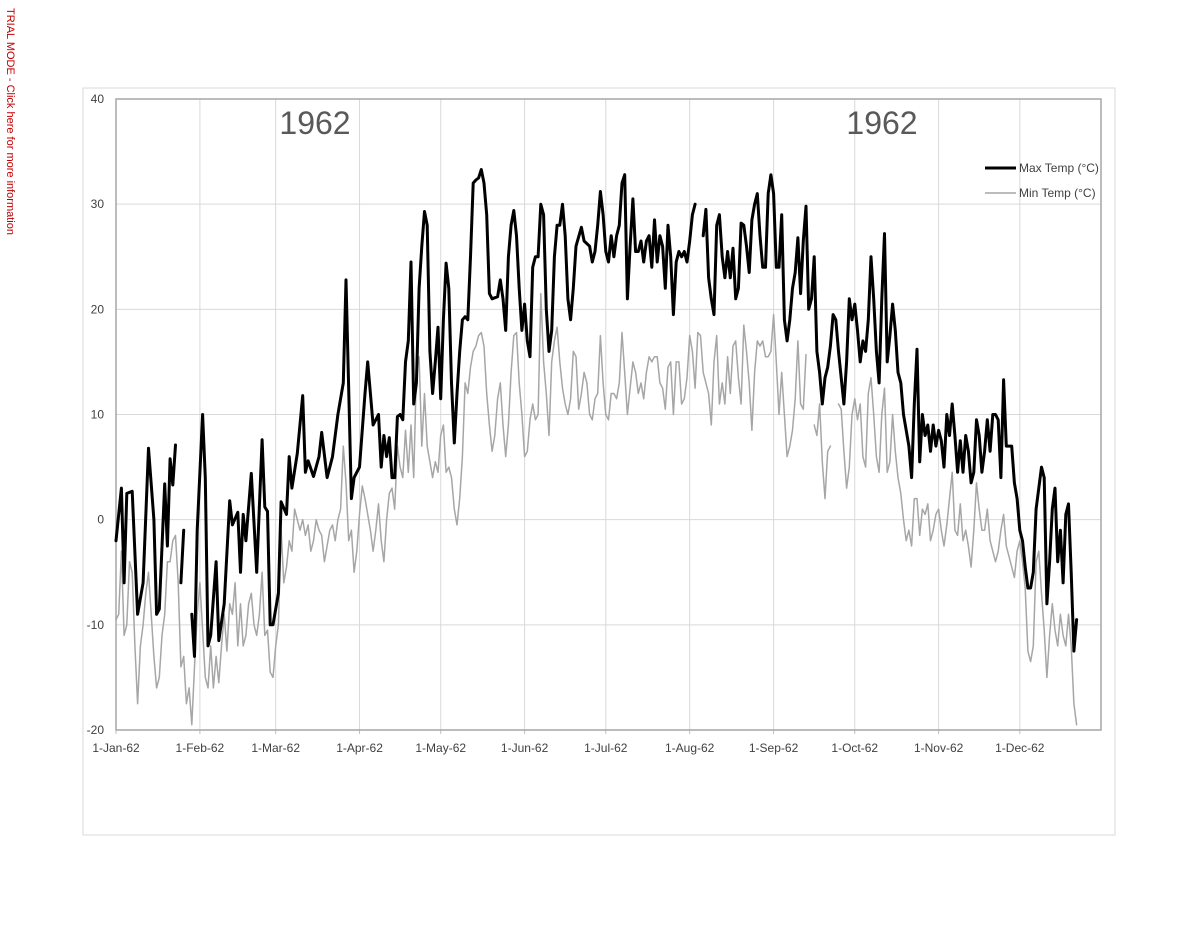 The image size is (1200, 927). I want to click on y-tick-label: -20, so click(96, 730).